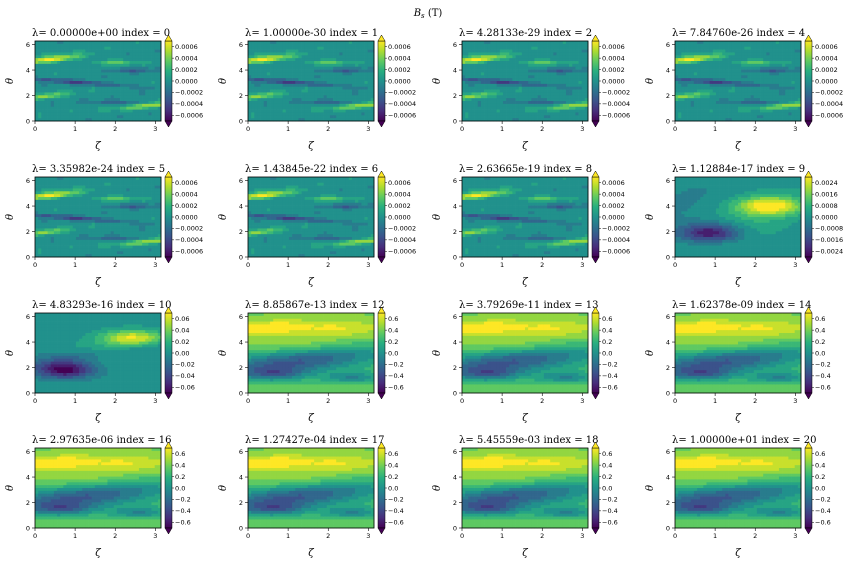  What do you see at coordinates (668, 96) in the screenshot?
I see `y-tick-label: 2` at bounding box center [668, 96].